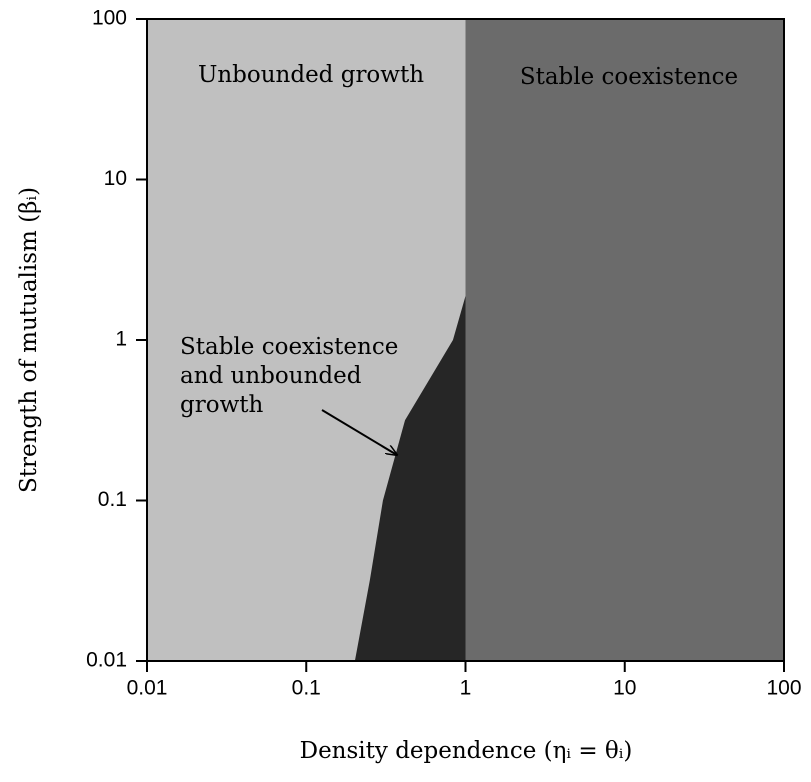 This screenshot has height=782, width=811. What do you see at coordinates (112, 499) in the screenshot?
I see `y-tick-label: 0.1` at bounding box center [112, 499].